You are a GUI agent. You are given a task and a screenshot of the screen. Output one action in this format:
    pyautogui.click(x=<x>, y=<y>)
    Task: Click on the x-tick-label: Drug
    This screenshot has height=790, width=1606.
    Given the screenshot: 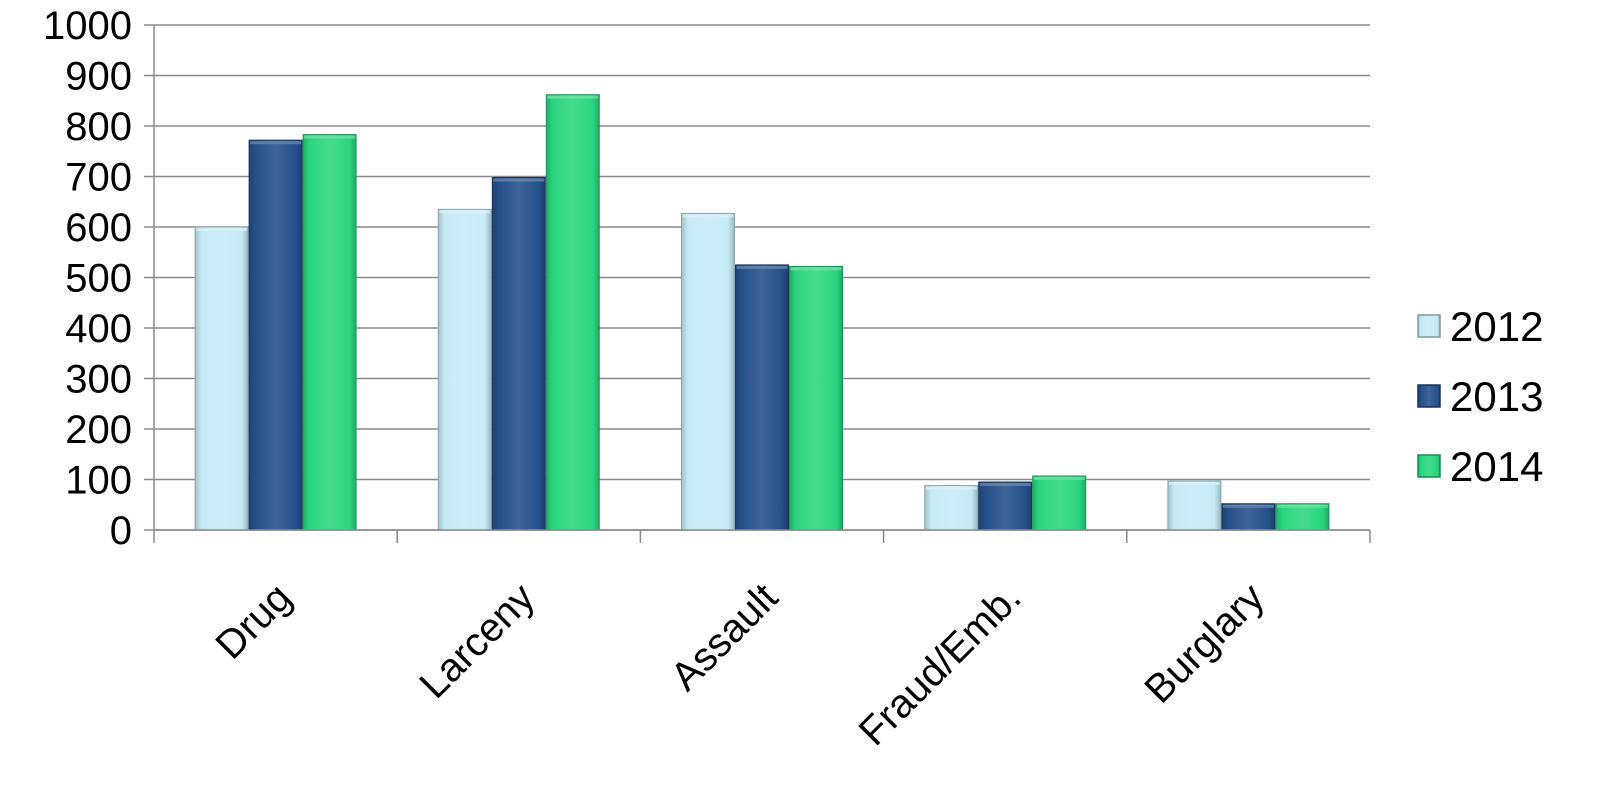 What is the action you would take?
    pyautogui.click(x=254, y=621)
    